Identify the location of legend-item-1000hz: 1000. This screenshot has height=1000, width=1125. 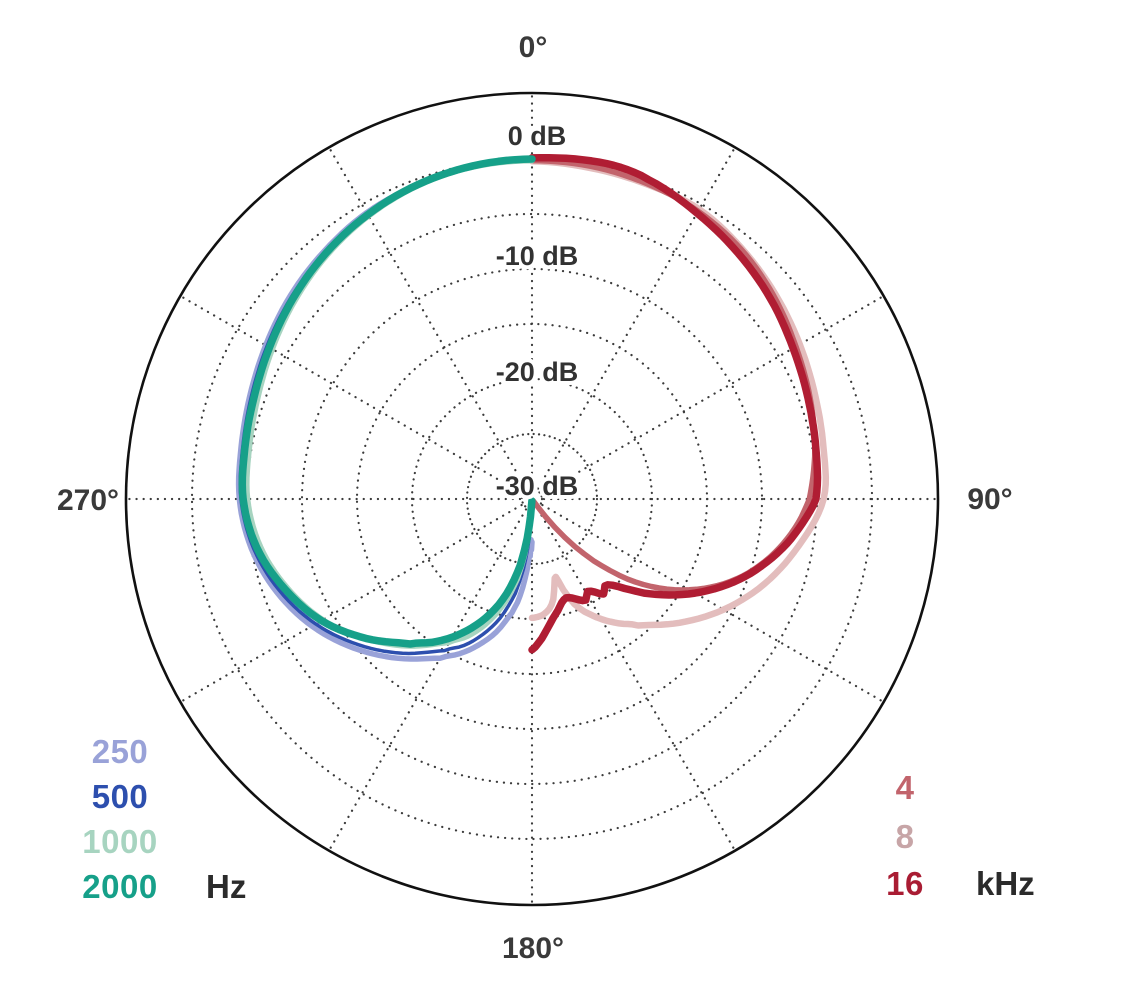
(120, 842).